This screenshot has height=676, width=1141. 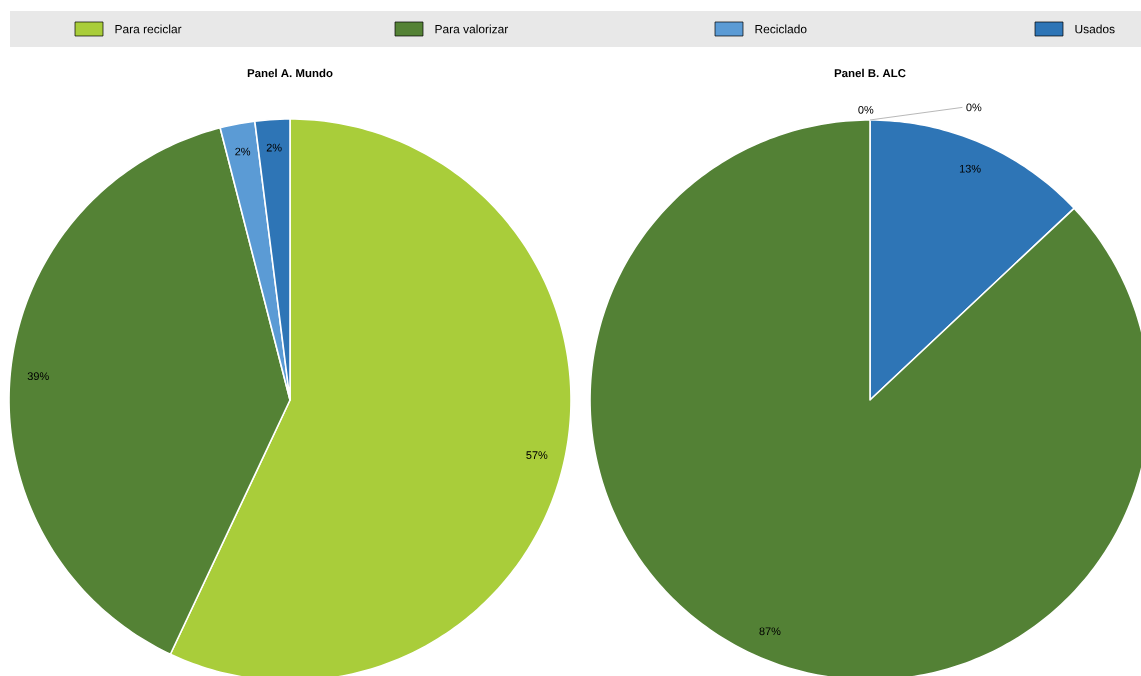 What do you see at coordinates (770, 631) in the screenshot?
I see `data-label: 87%` at bounding box center [770, 631].